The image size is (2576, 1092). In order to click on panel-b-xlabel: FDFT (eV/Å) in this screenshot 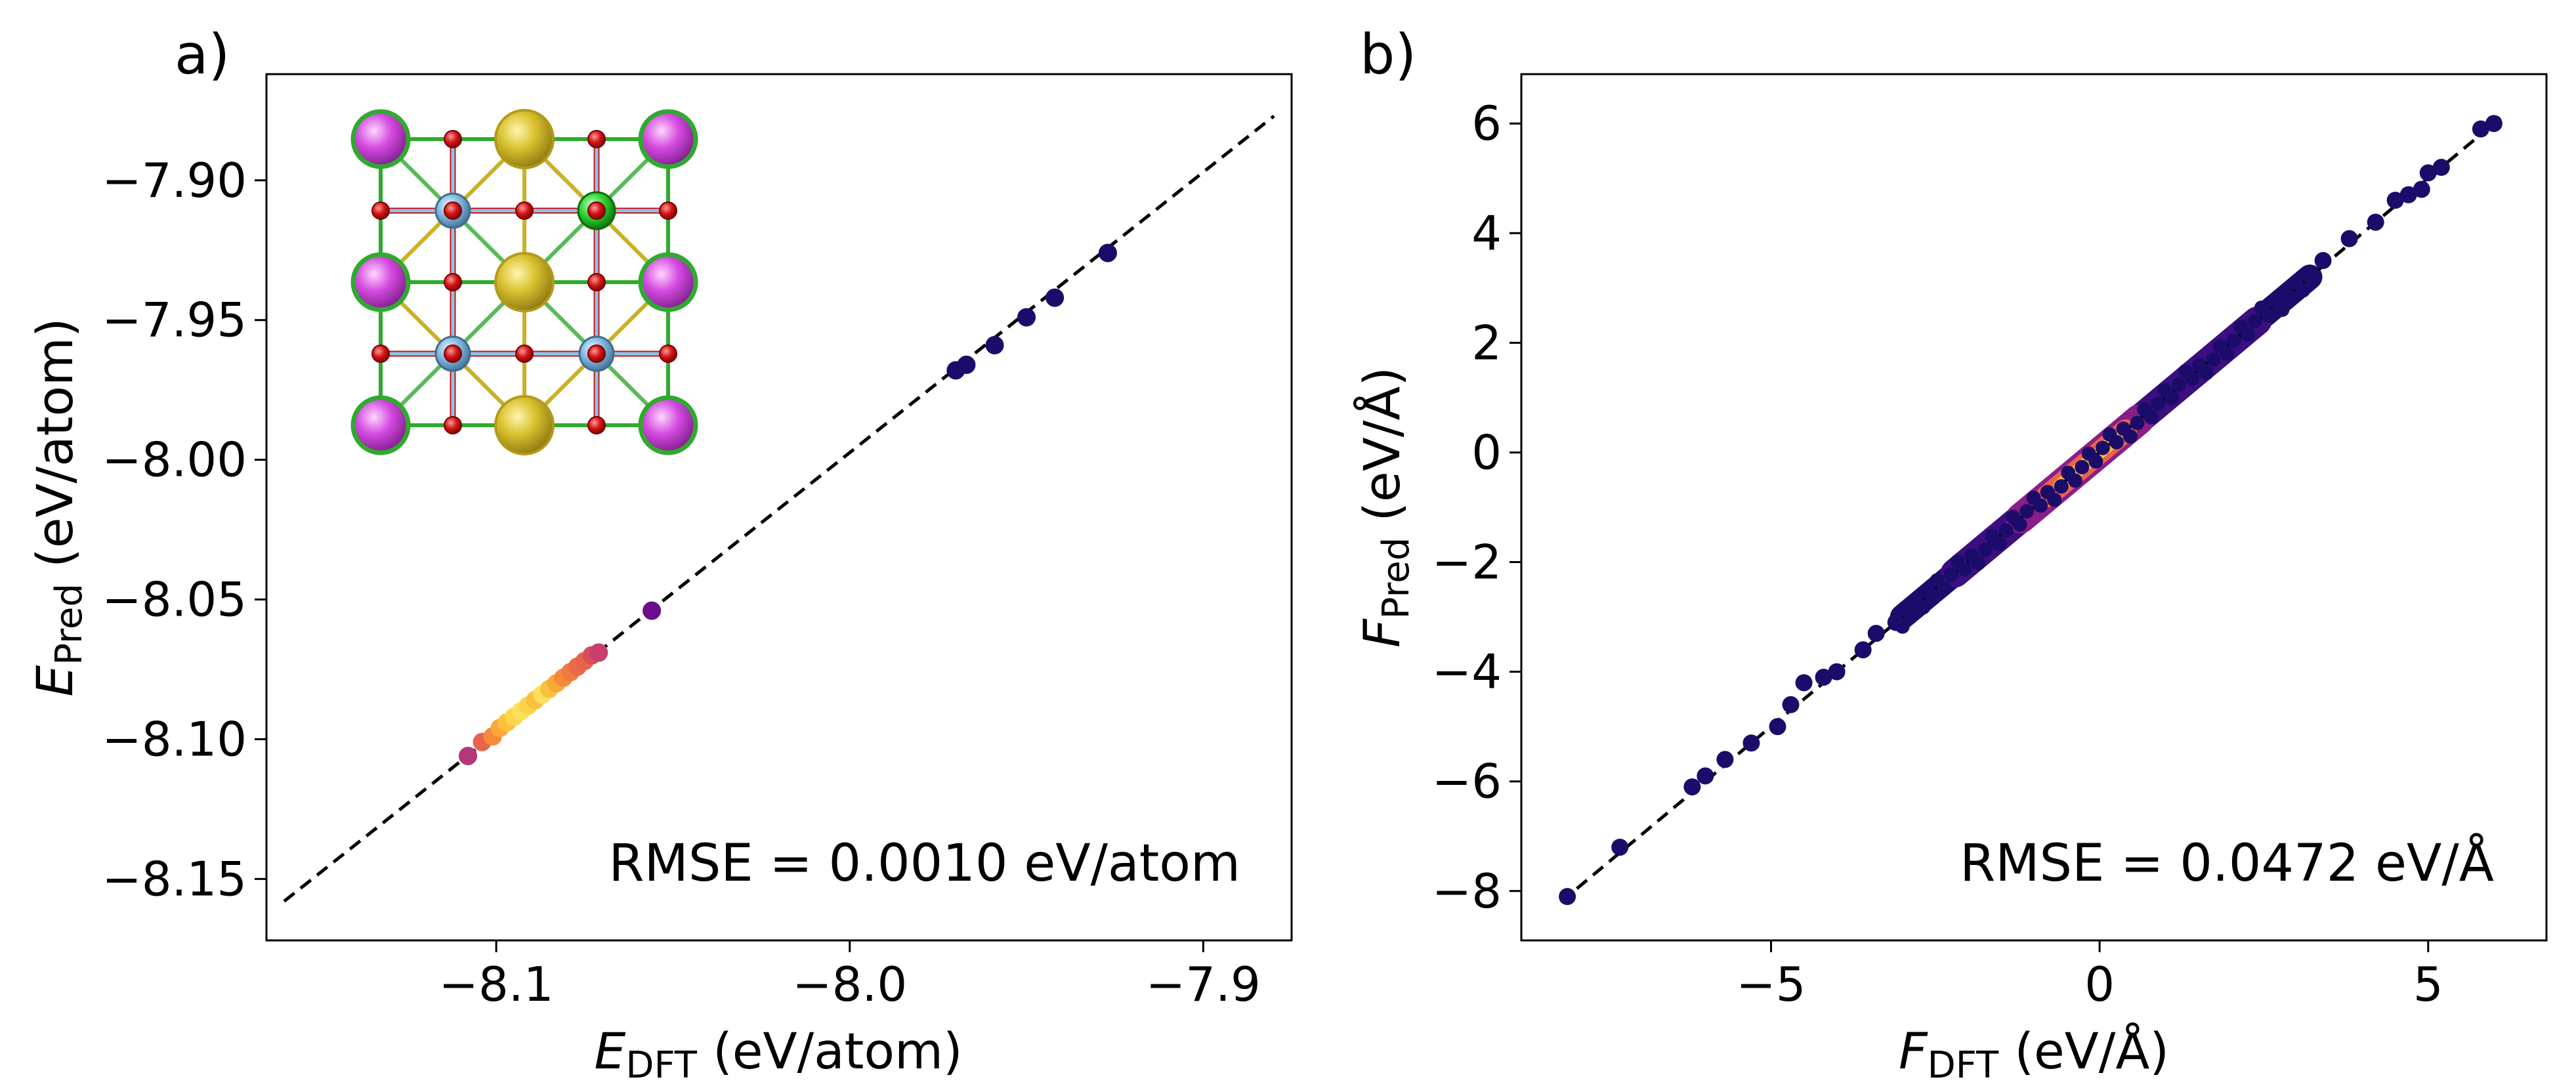, I will do `click(2034, 1054)`.